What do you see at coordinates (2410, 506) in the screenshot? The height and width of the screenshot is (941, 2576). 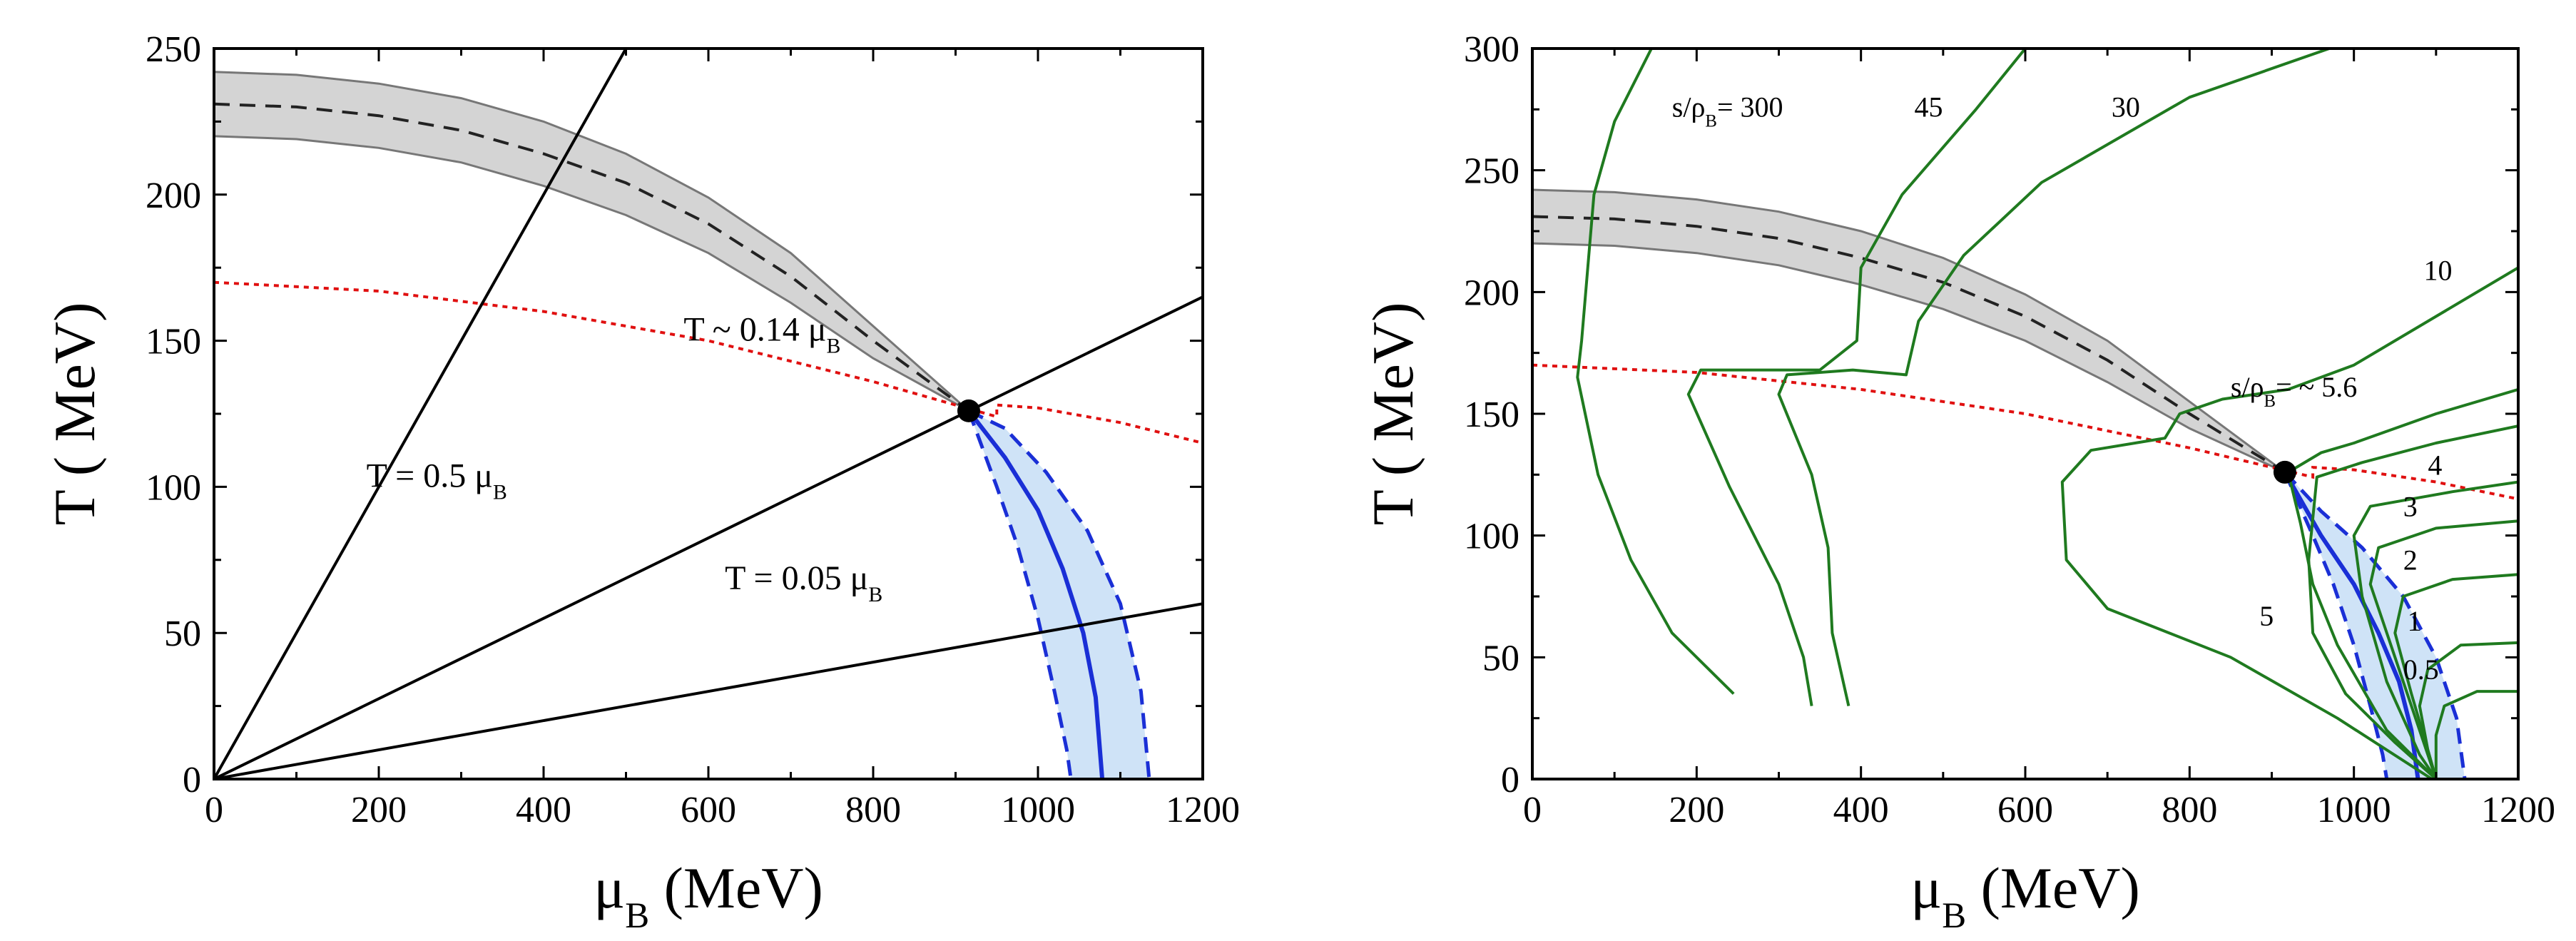 I see `isentrope-label-7-part-0: 3` at bounding box center [2410, 506].